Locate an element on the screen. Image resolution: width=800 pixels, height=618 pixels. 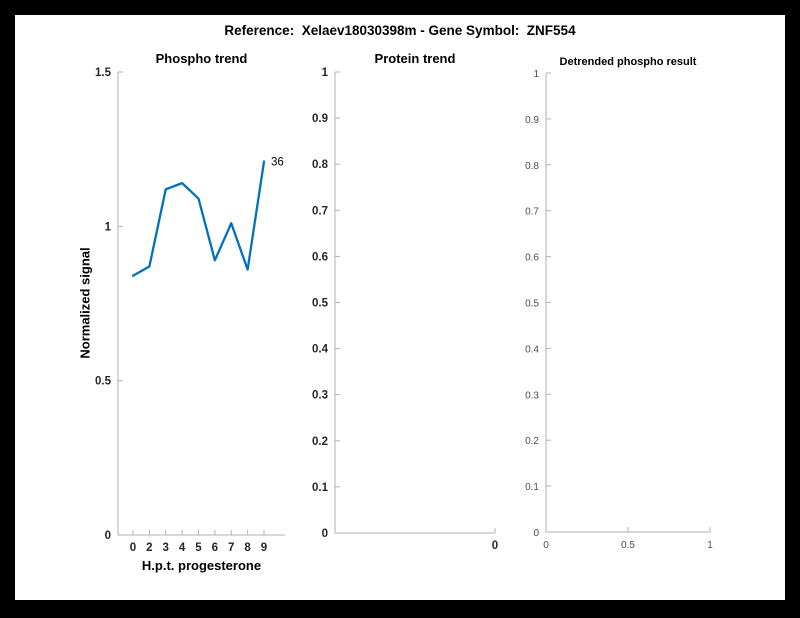
end-point-label: 36 is located at coordinates (277, 163).